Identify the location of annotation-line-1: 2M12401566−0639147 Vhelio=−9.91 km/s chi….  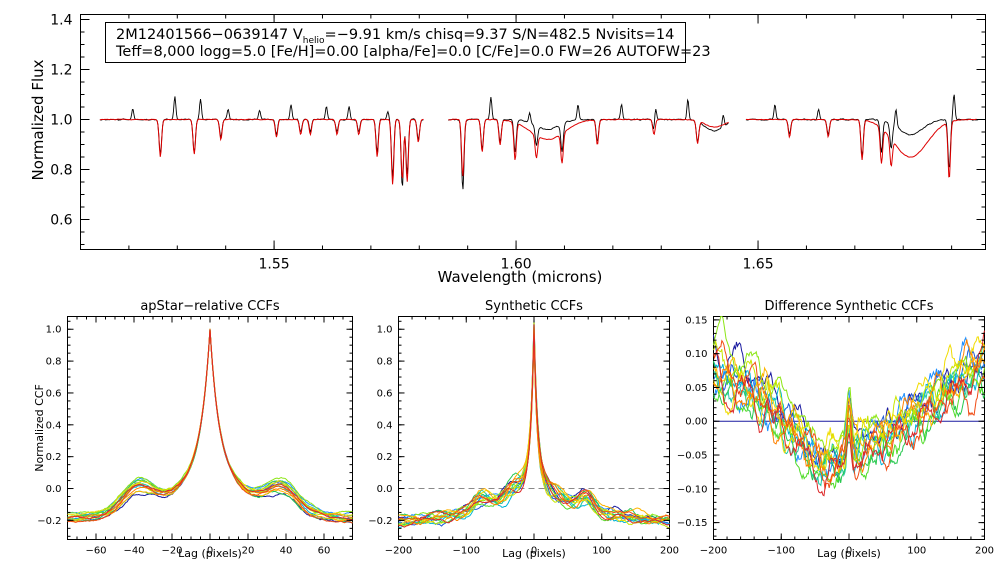
(395, 36).